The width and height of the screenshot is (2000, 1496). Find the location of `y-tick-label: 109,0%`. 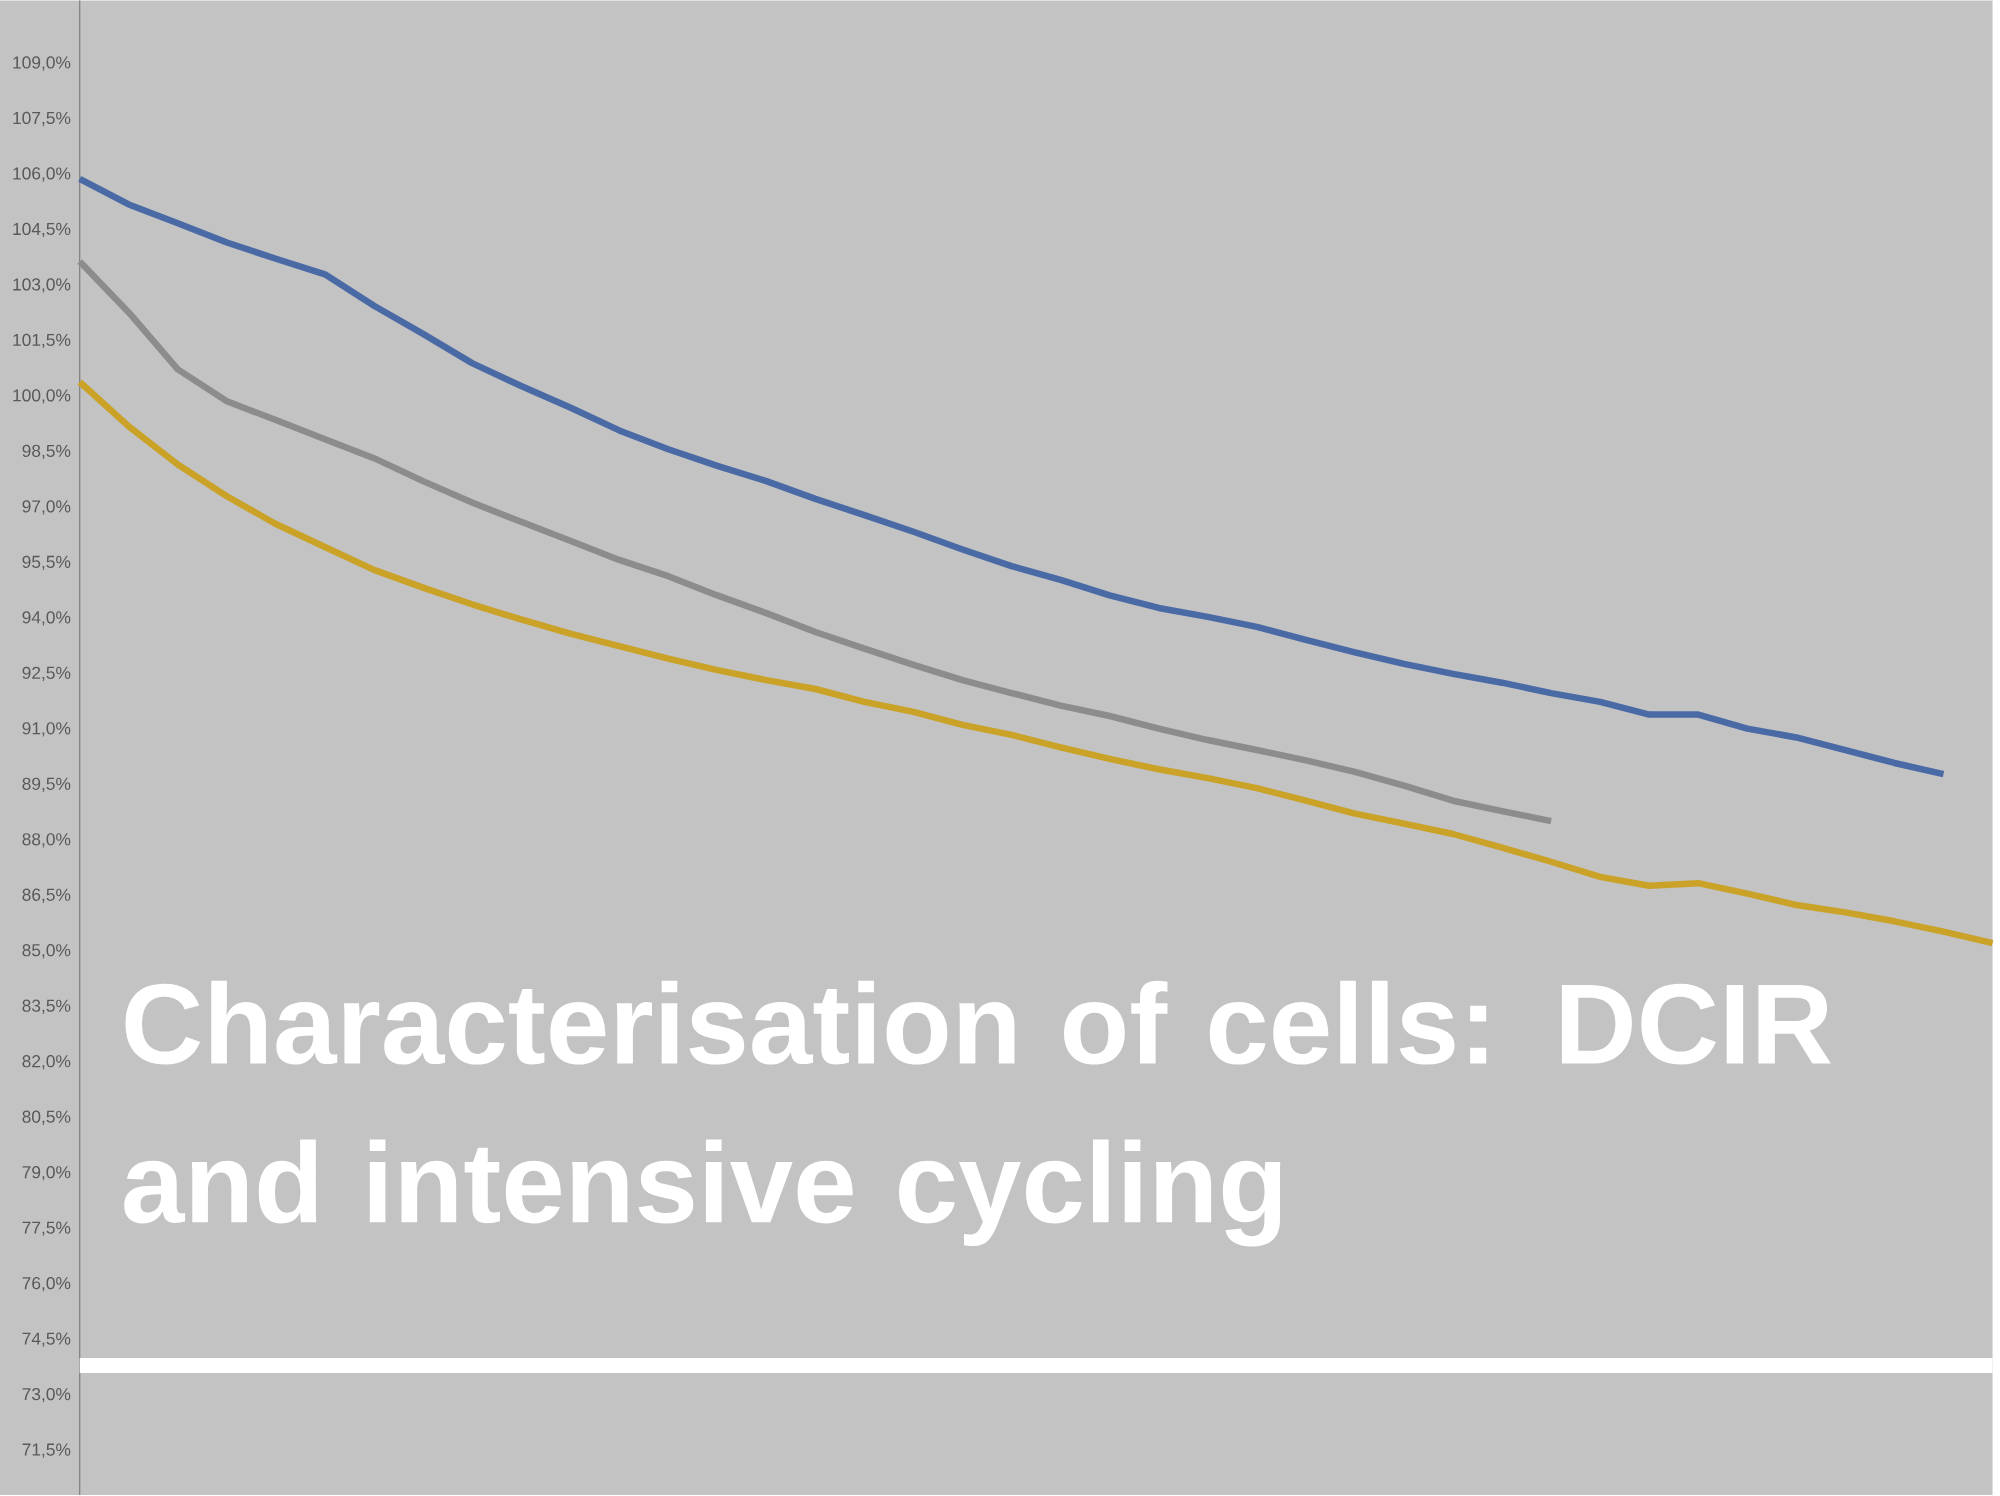

y-tick-label: 109,0% is located at coordinates (42, 63).